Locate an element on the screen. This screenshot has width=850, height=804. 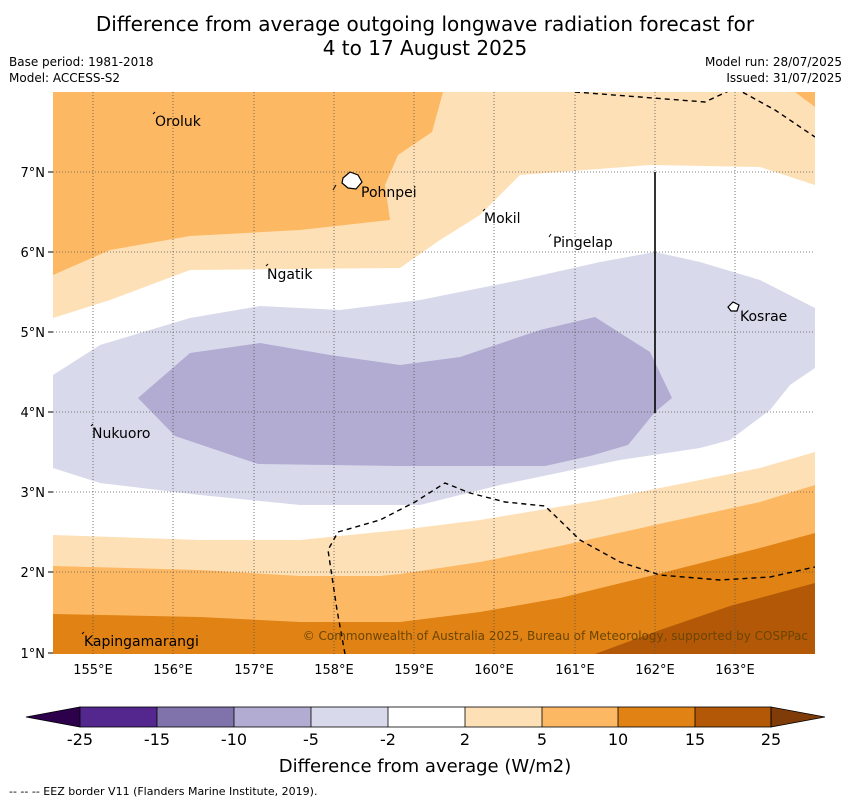
colorbar-tick-2: -10 is located at coordinates (234, 739).